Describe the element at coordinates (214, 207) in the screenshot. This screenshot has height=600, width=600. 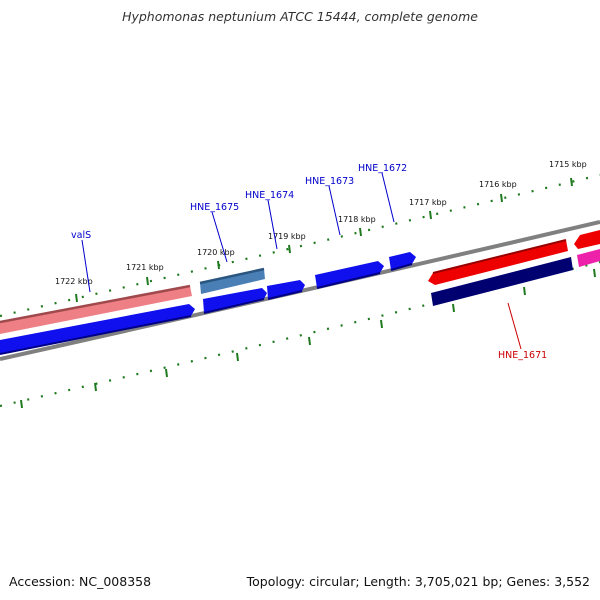
I see `gene-label-hne-1675: HNE_1675` at that location.